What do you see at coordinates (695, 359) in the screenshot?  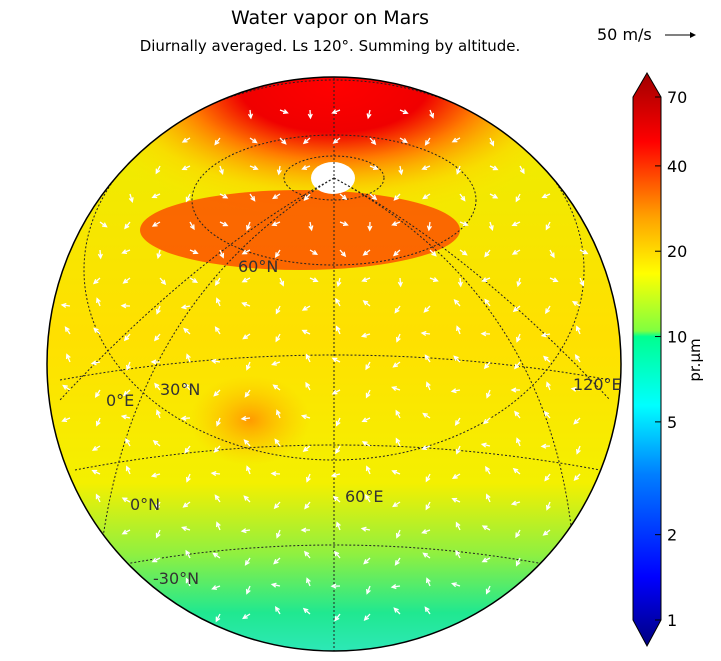 I see `colorbar-unit: pr.µm` at bounding box center [695, 359].